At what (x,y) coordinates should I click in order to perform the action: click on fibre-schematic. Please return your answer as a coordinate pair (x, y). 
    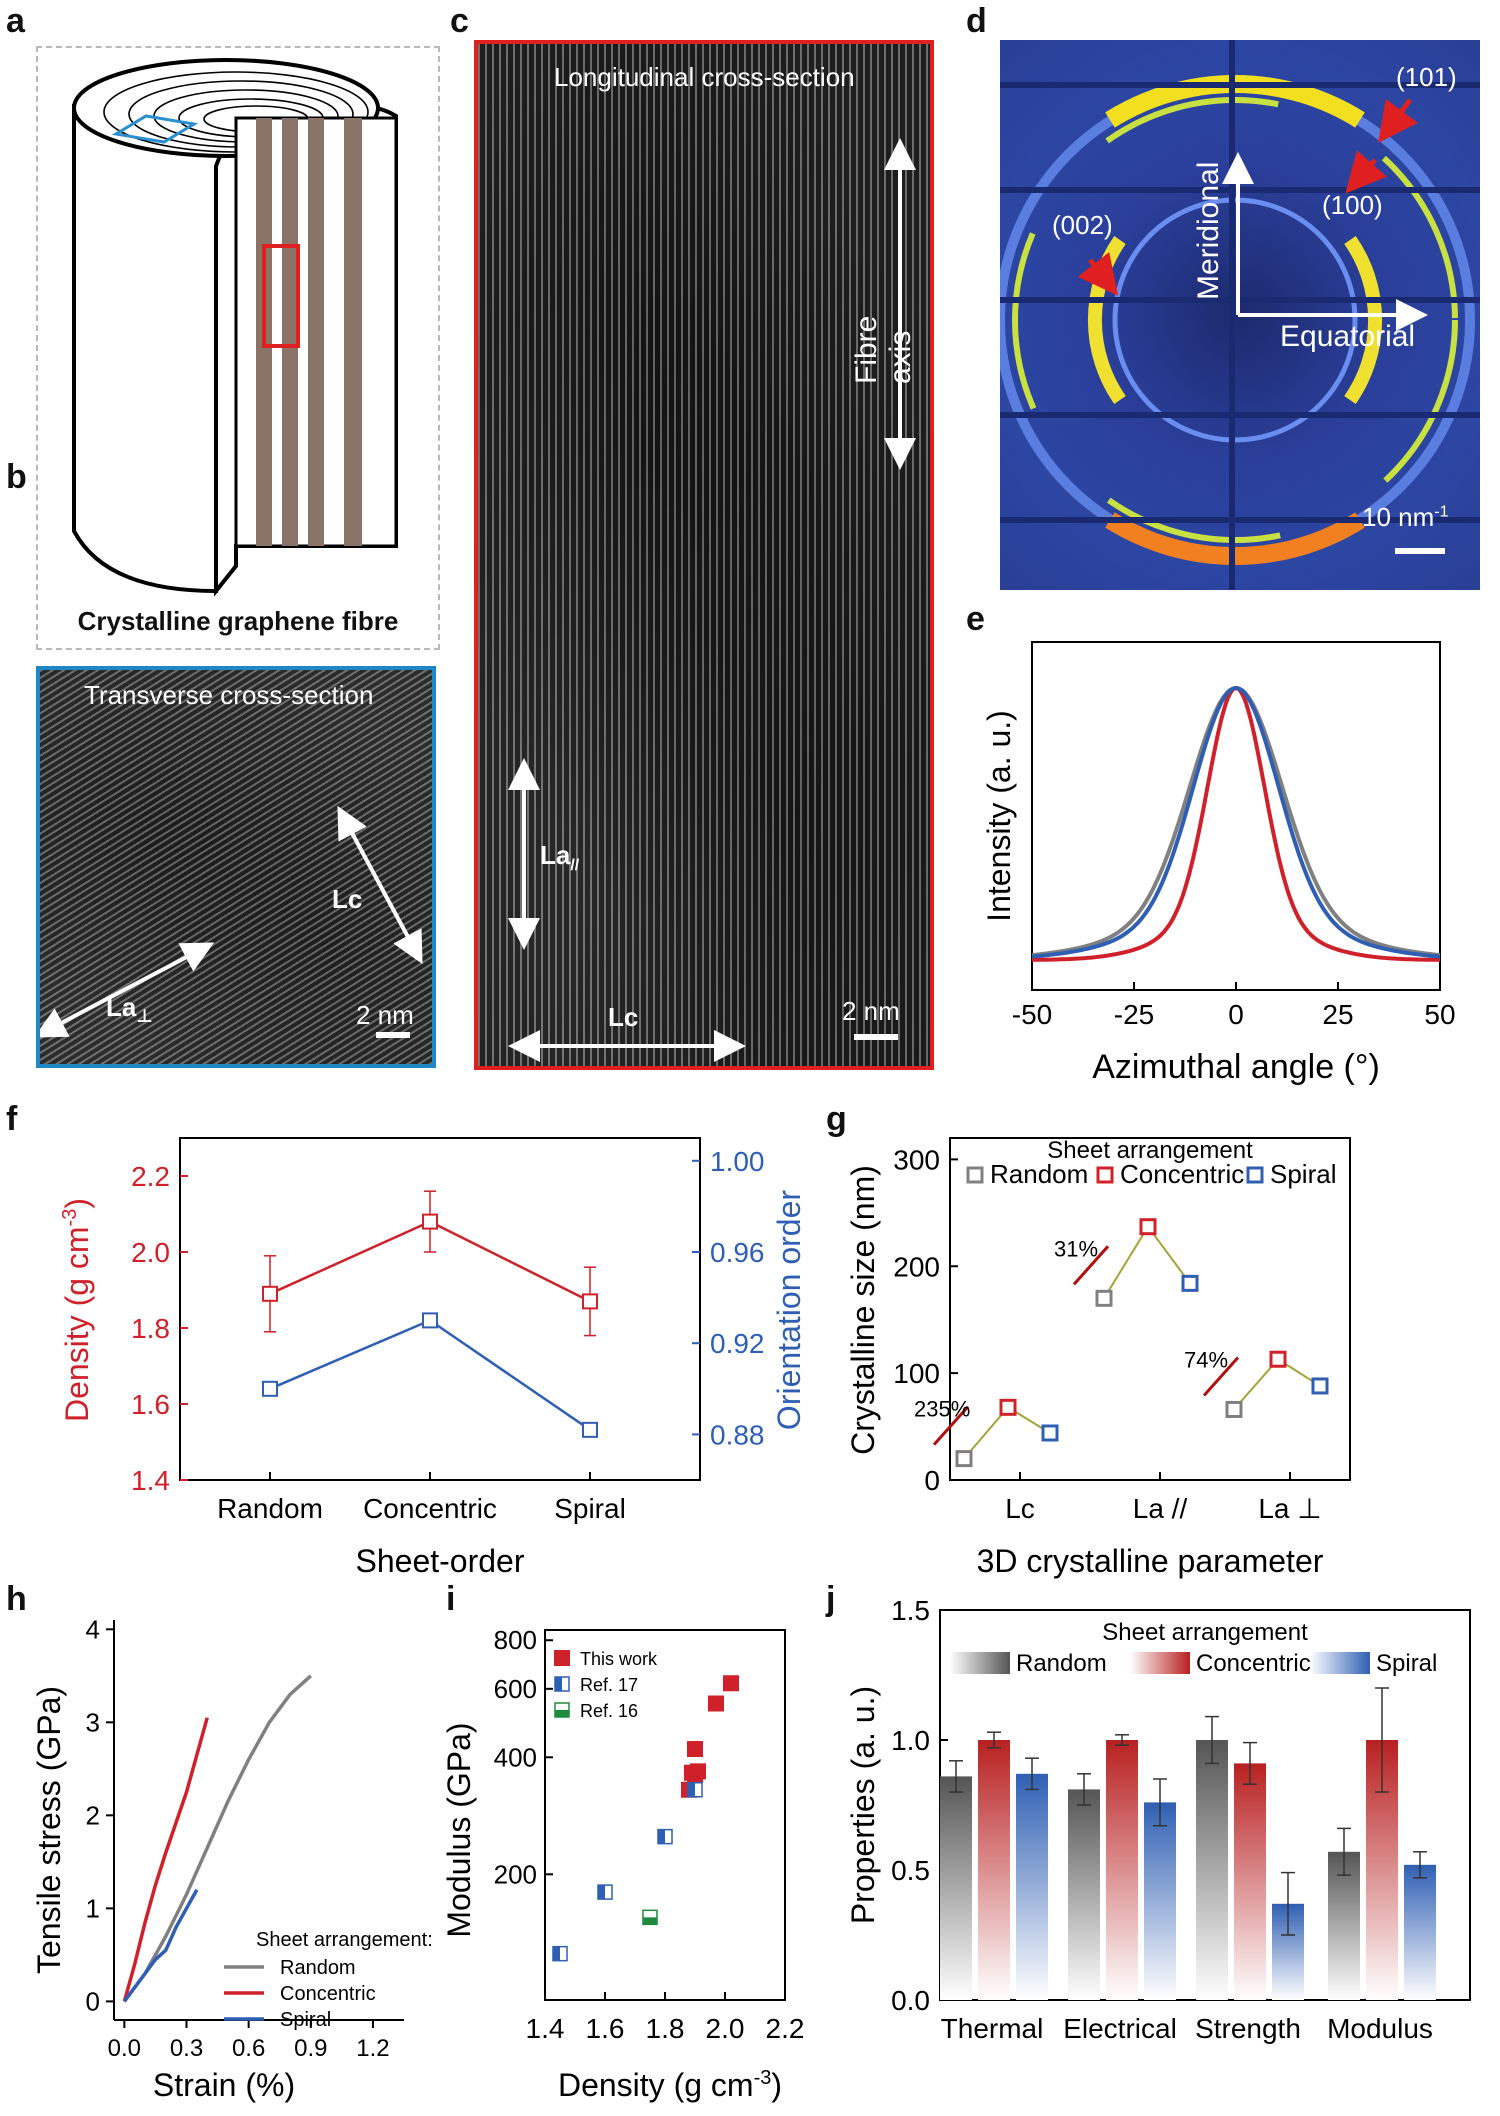
    Looking at the image, I should click on (235, 327).